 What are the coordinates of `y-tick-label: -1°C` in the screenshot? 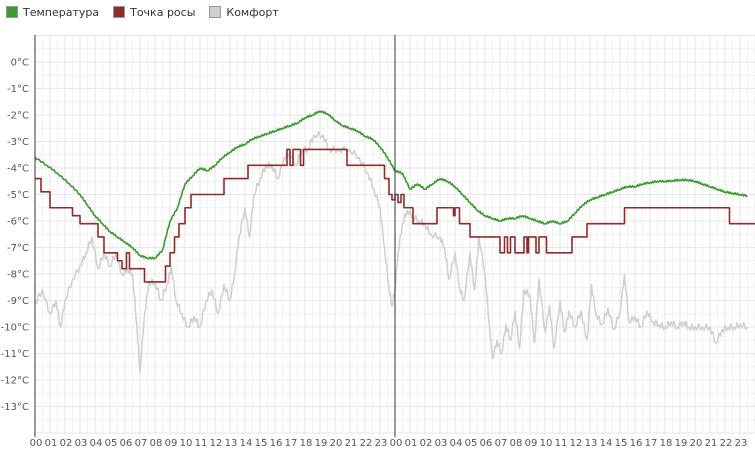 It's located at (18, 89).